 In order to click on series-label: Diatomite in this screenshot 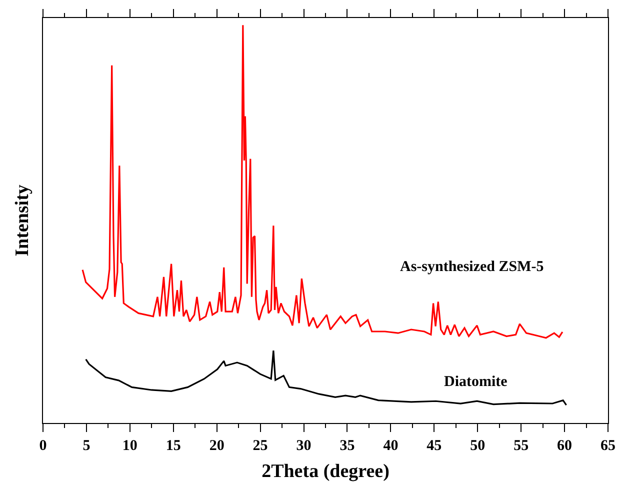, I will do `click(476, 382)`.